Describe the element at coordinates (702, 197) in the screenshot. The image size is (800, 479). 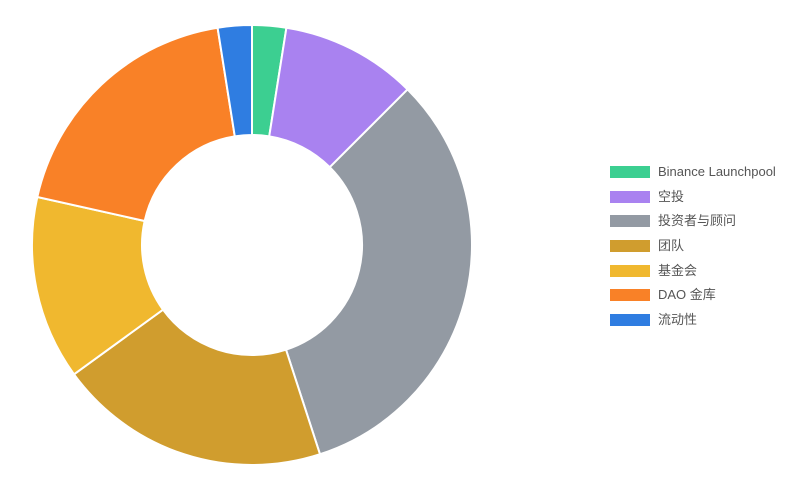
I see `legend-item: 空投` at that location.